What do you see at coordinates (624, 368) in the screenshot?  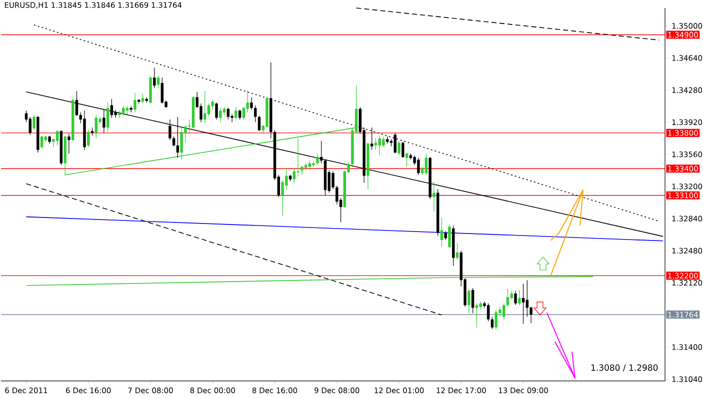 I see `annotation: 1.3080 / 1.2980` at bounding box center [624, 368].